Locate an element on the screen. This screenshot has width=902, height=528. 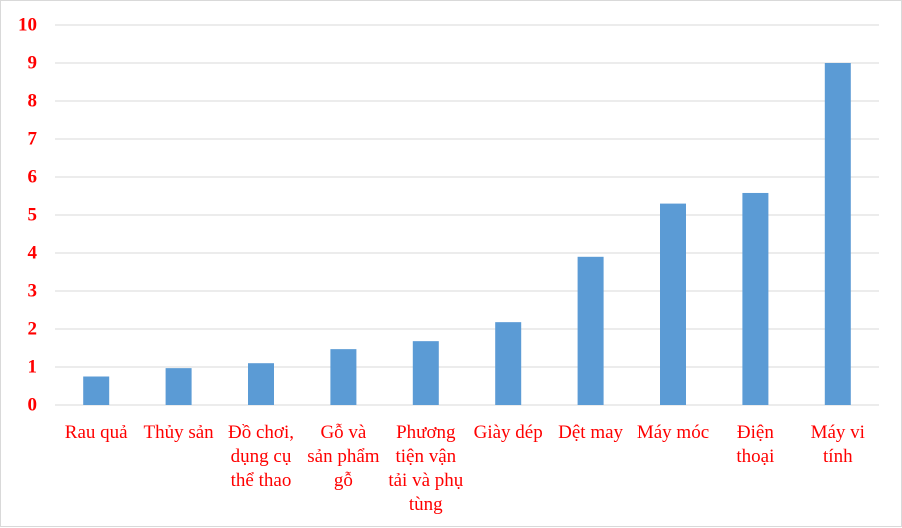
x-tick-label: Phương tiện vận tải và phụ tùng is located at coordinates (425, 468).